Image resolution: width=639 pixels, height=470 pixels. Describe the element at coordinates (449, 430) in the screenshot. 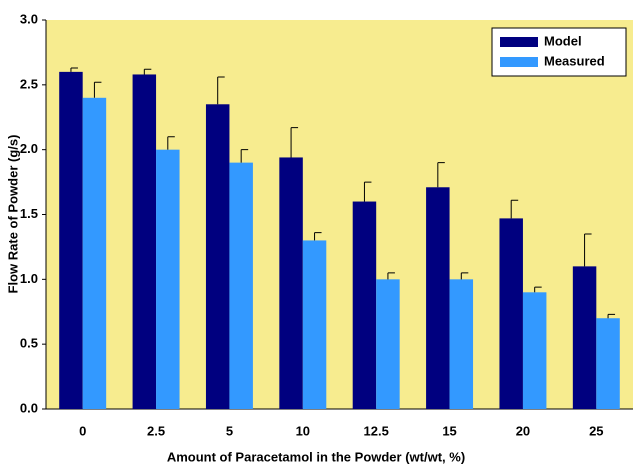

I see `x-tick-label: 15` at that location.